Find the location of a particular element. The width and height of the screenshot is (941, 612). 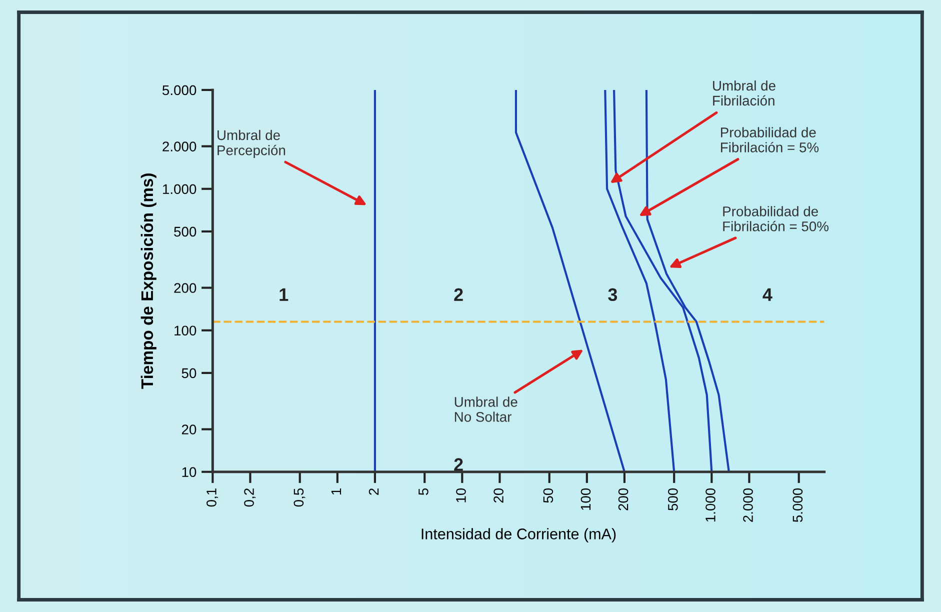

x-tick-label: 200 is located at coordinates (623, 499).